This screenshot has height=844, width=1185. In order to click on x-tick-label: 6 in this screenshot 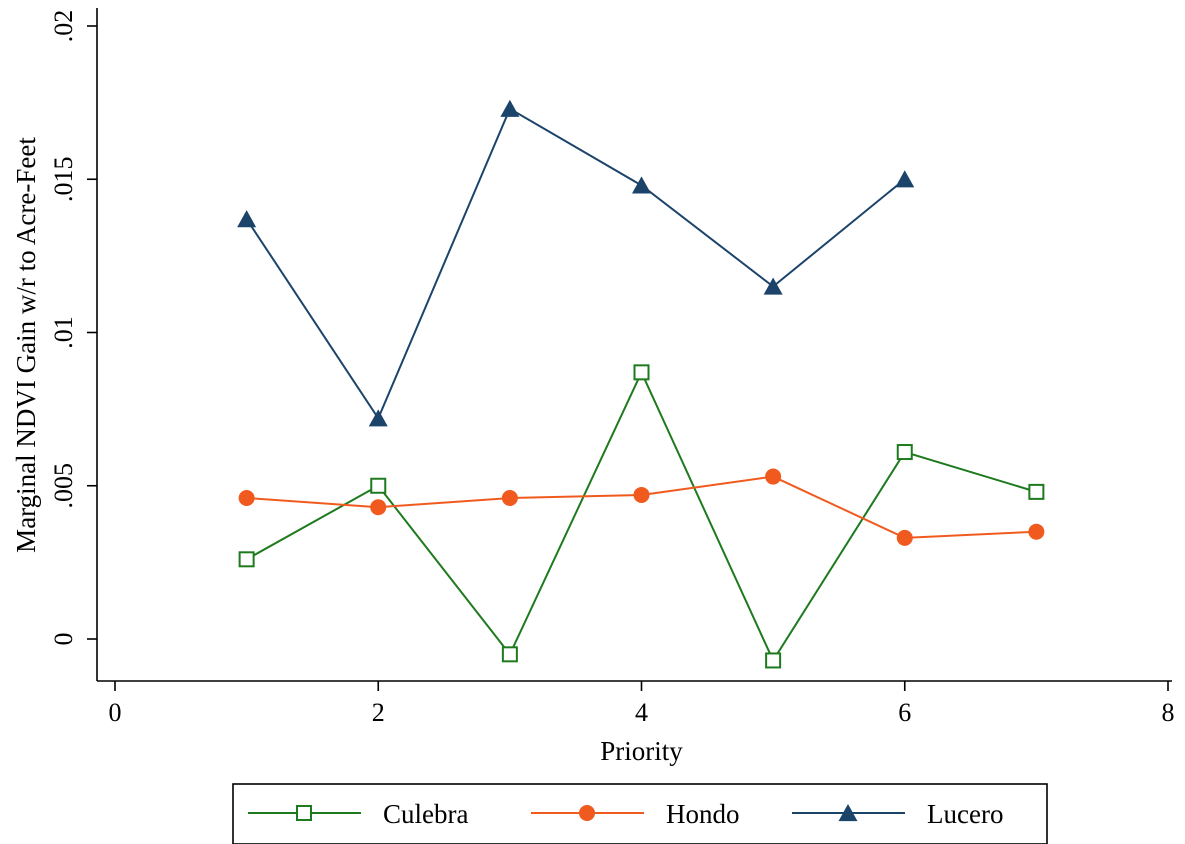, I will do `click(904, 712)`.